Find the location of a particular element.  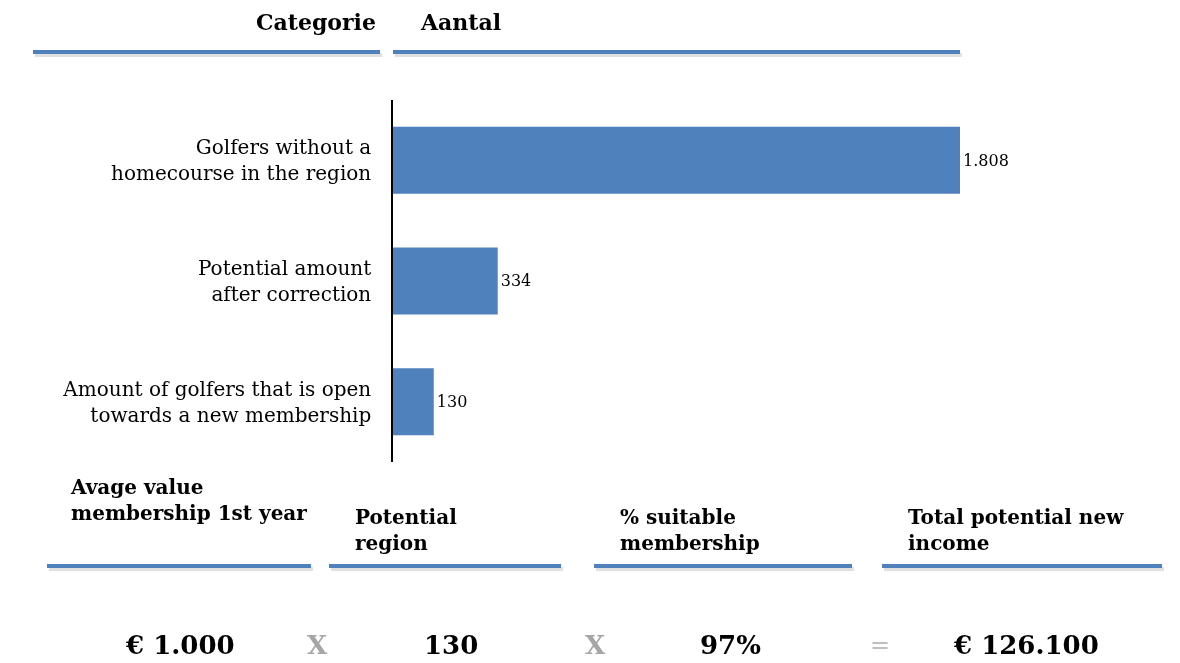

y-axis-title: Categorie is located at coordinates (316, 22).